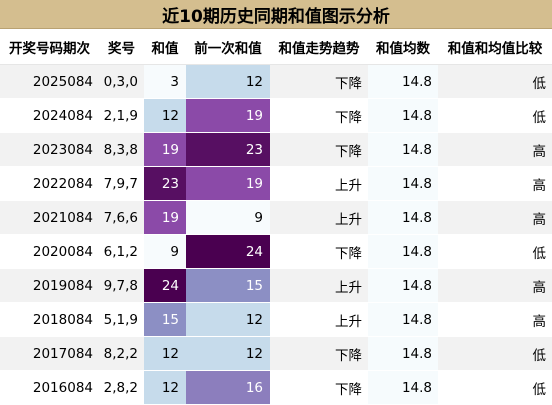  What do you see at coordinates (121, 81) in the screenshot?
I see `number-cell: 0,3,0` at bounding box center [121, 81].